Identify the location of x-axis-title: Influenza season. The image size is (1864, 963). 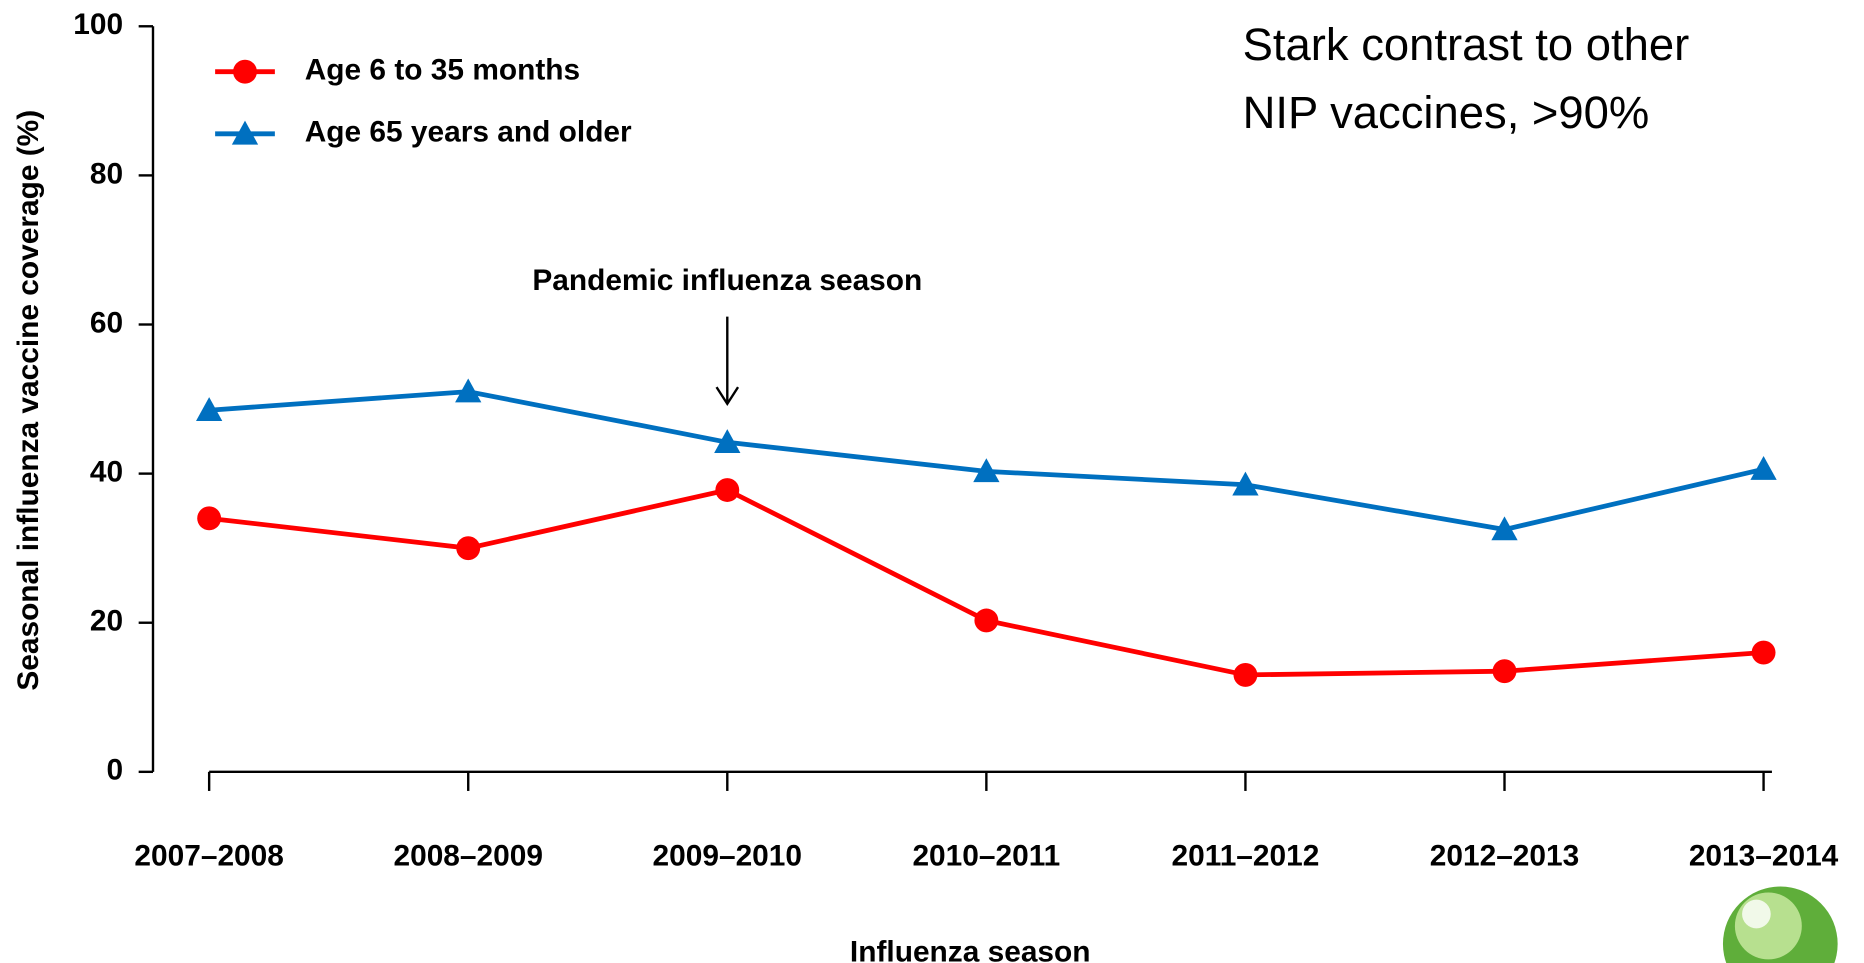
(970, 949).